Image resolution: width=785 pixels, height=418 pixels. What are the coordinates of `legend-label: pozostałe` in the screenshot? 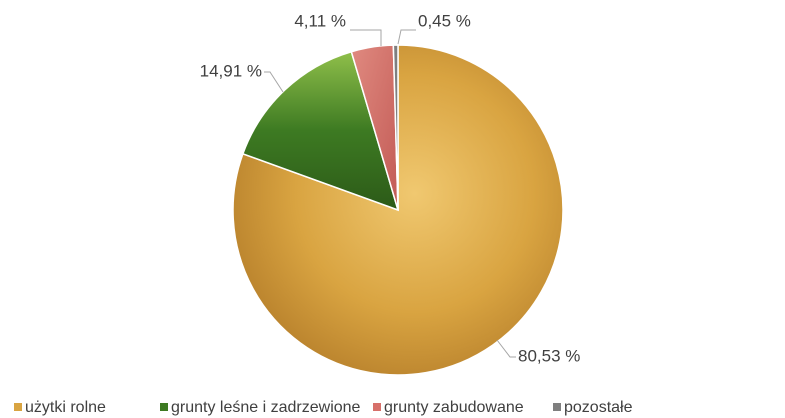 It's located at (598, 407).